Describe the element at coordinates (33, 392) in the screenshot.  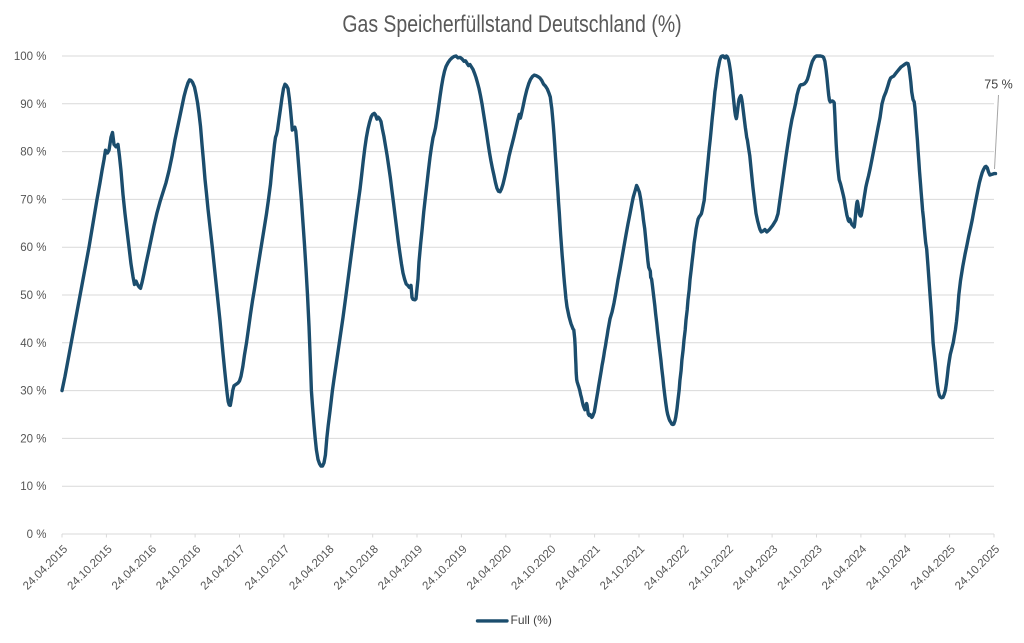
I see `svg-text: 30 %` at that location.